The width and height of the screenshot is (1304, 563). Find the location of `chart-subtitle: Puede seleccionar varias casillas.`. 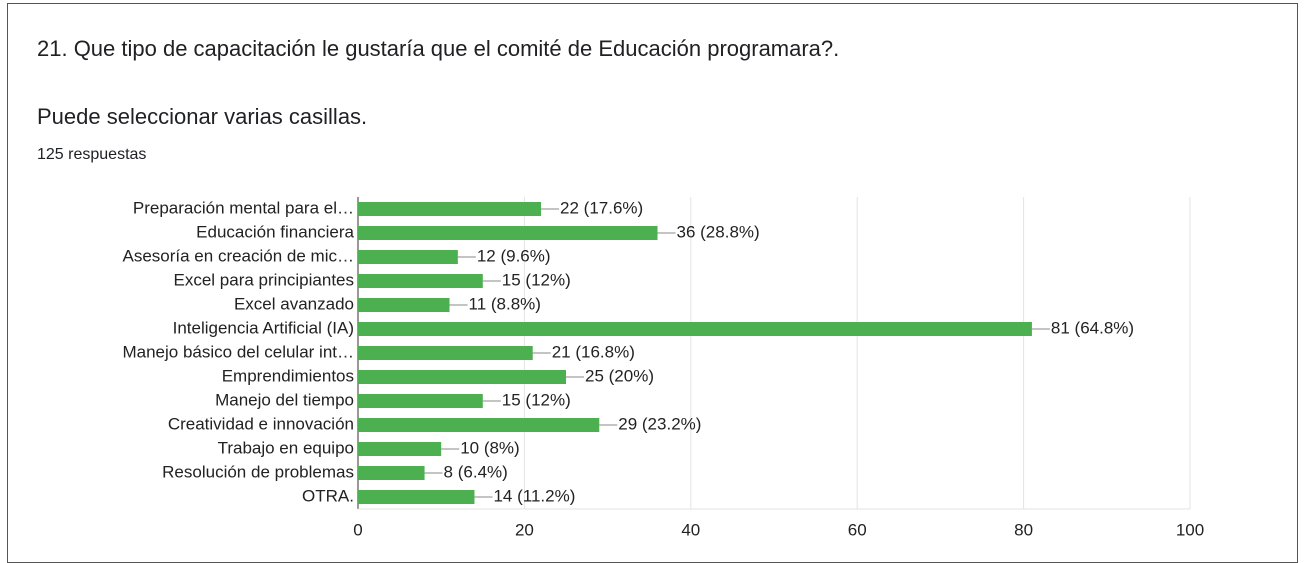

chart-subtitle: Puede seleccionar varias casillas. is located at coordinates (202, 116).